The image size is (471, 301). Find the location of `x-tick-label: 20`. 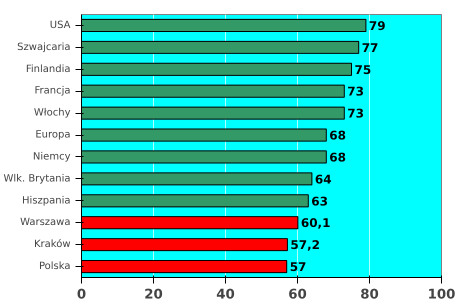

x-tick-label: 20 is located at coordinates (153, 294).